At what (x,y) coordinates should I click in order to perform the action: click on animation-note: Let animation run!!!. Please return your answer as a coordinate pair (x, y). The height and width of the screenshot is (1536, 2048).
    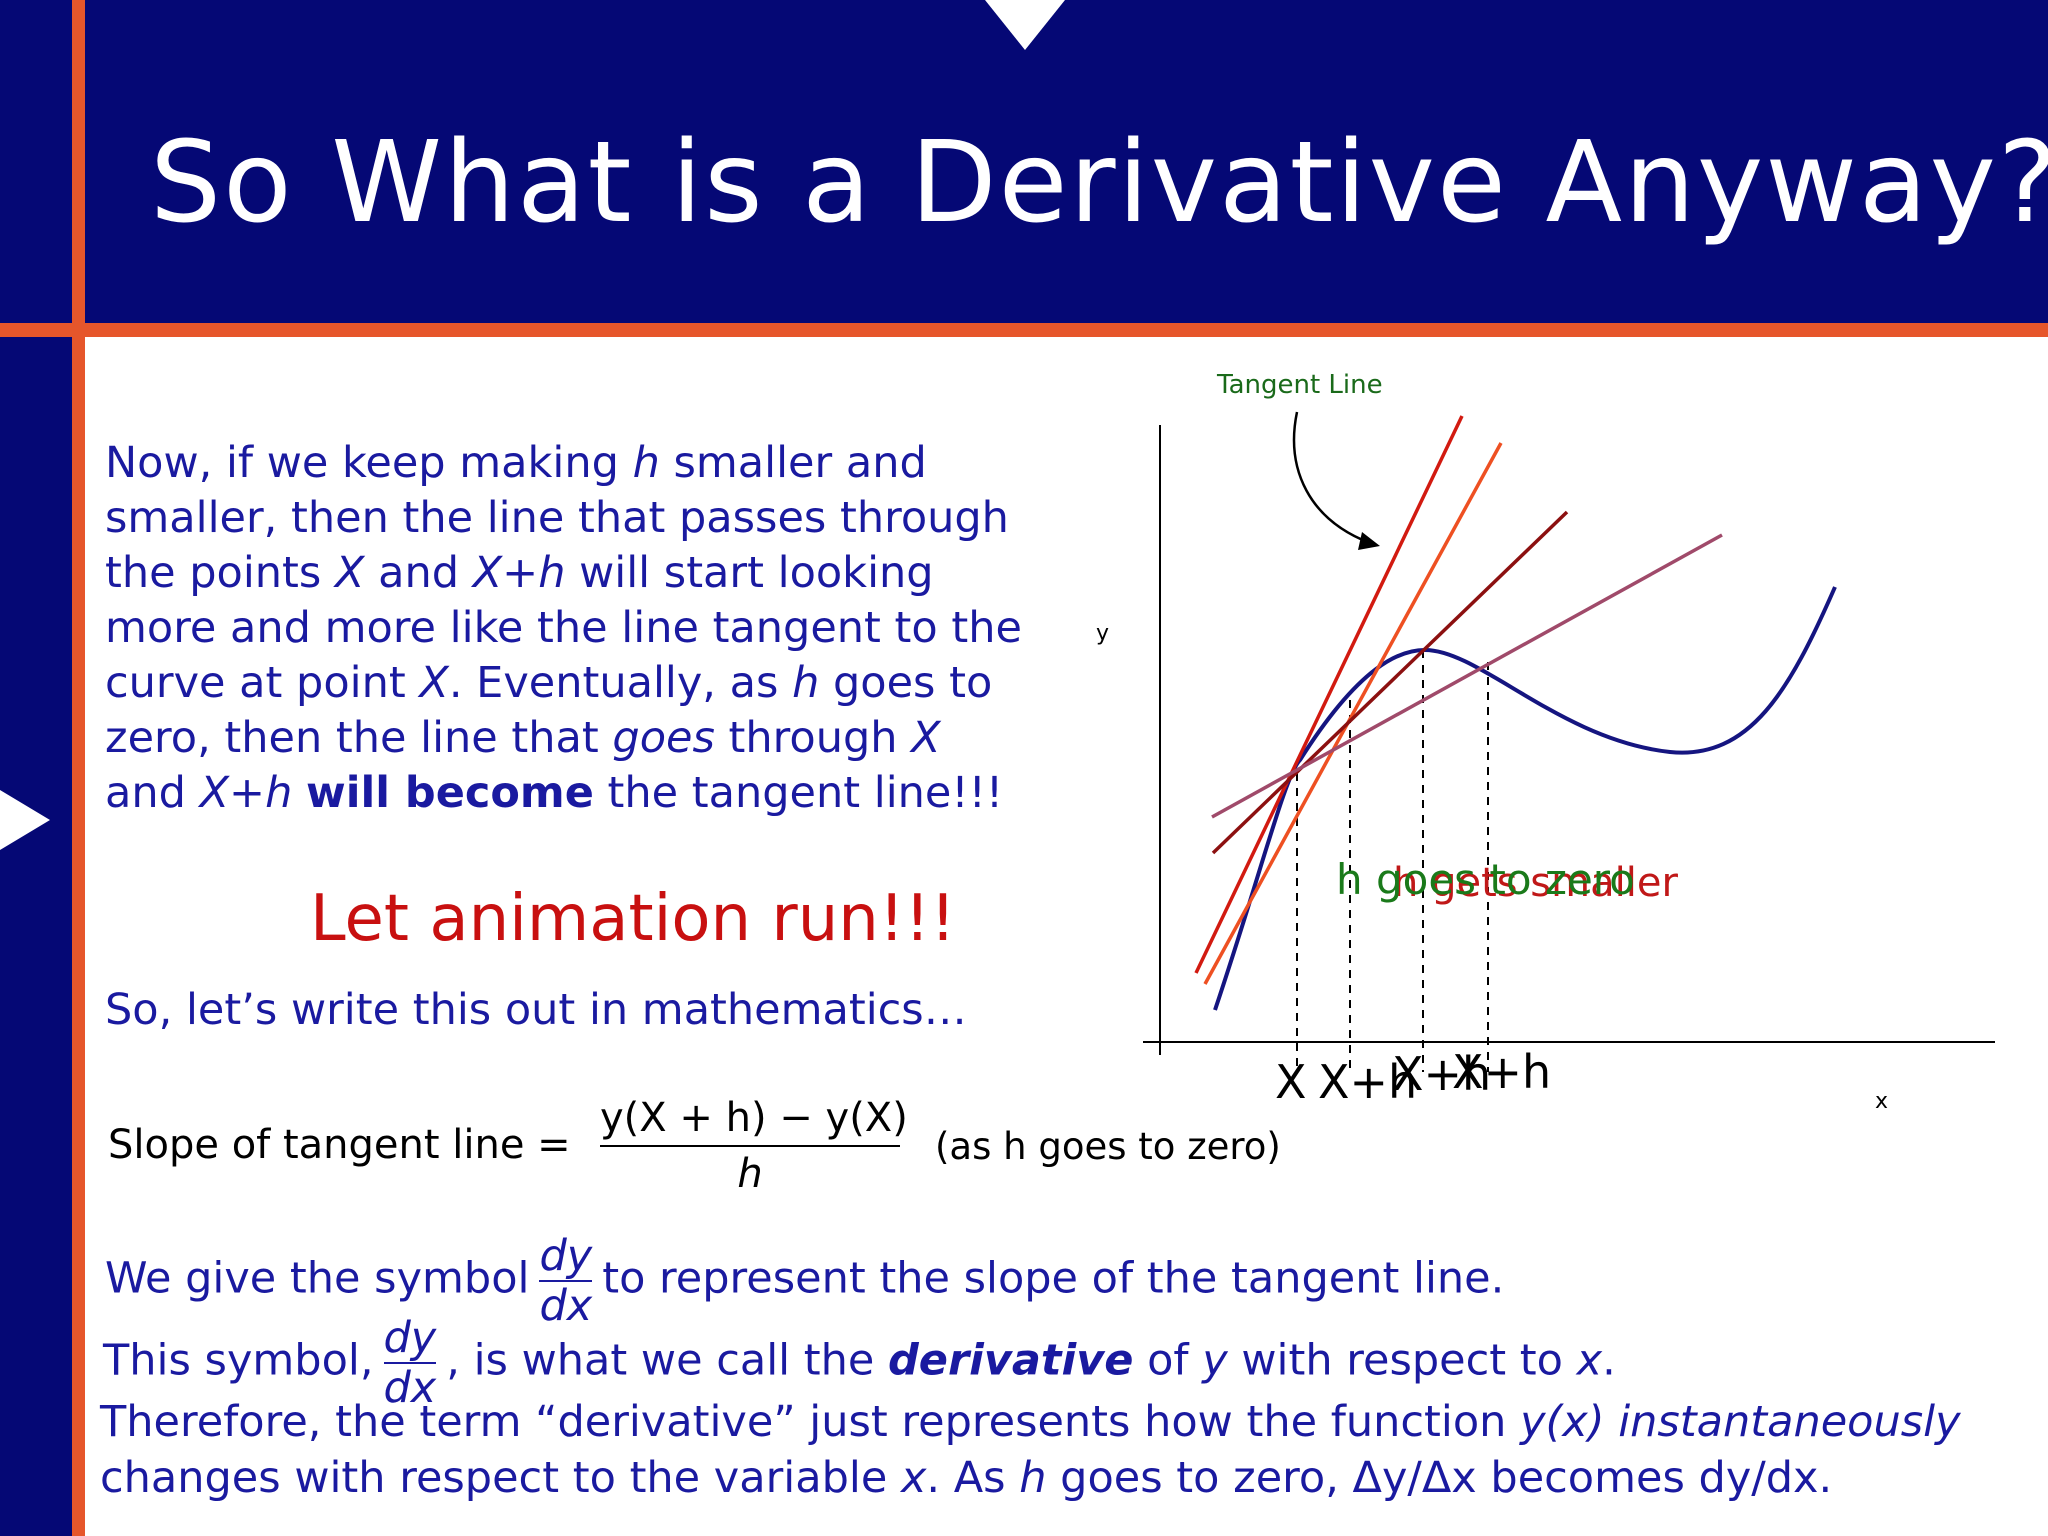
    Looking at the image, I should click on (633, 919).